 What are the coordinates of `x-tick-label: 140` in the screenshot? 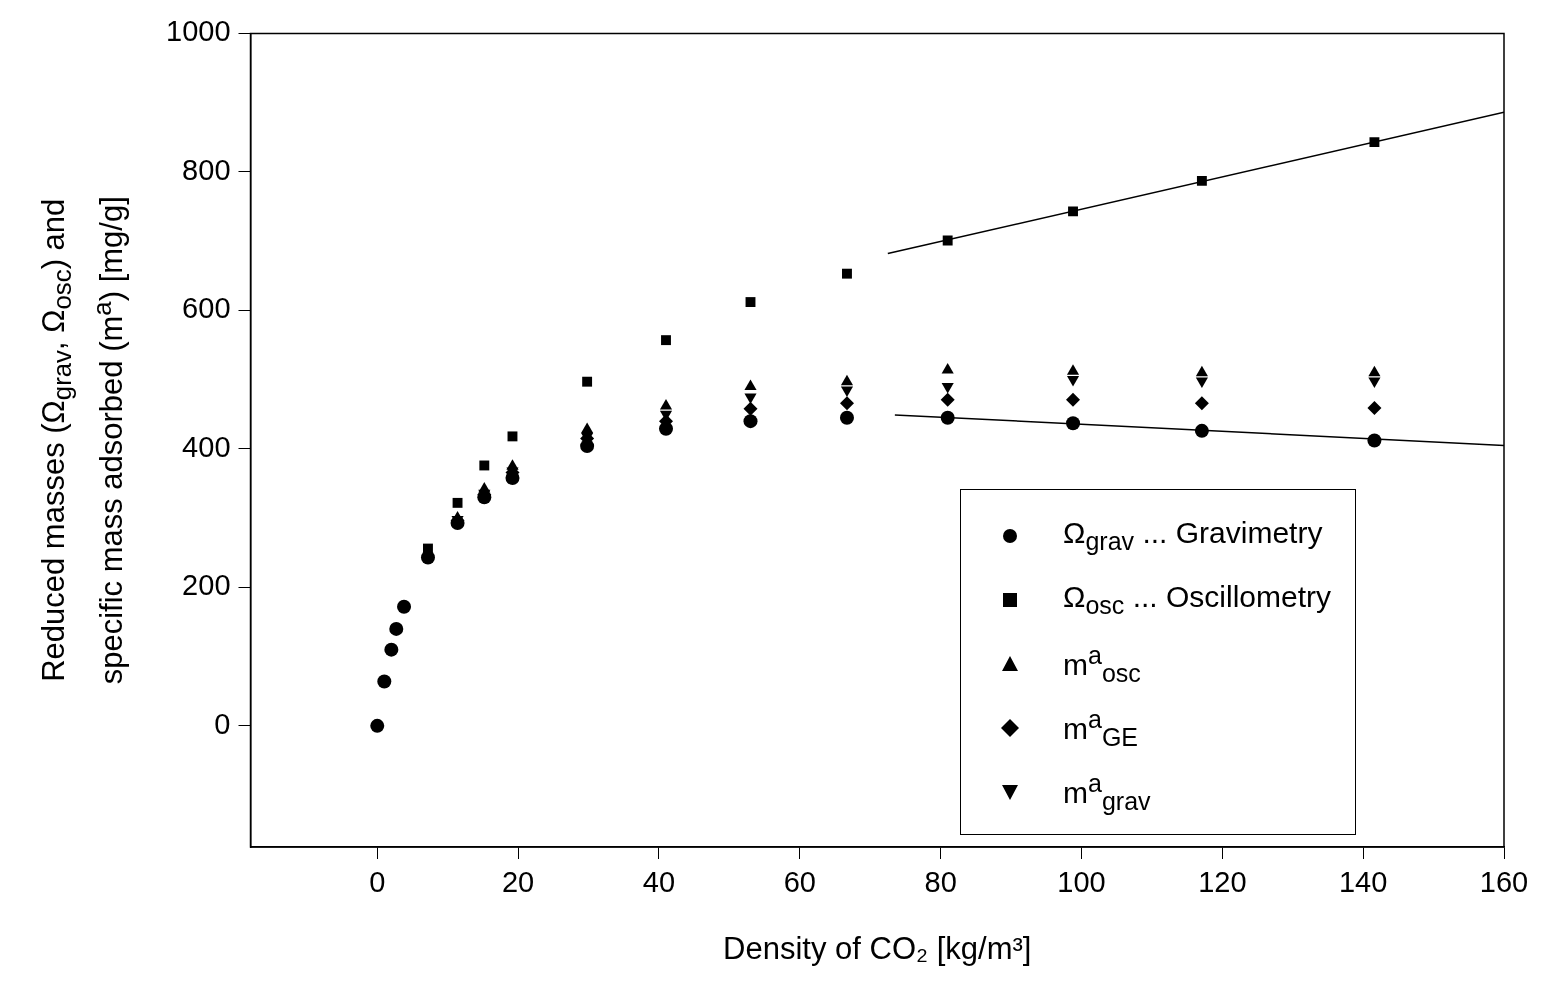 It's located at (1363, 882).